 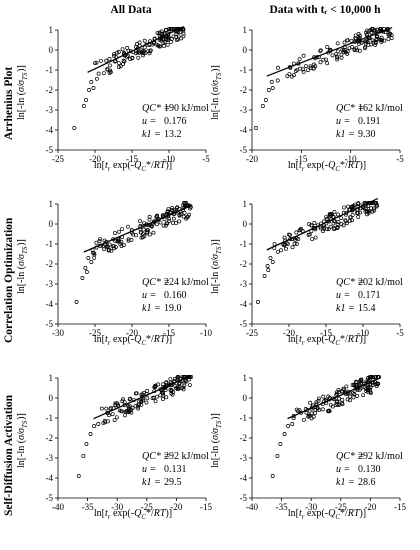 I want to click on y-tick-label: -2, so click(x=50, y=438).